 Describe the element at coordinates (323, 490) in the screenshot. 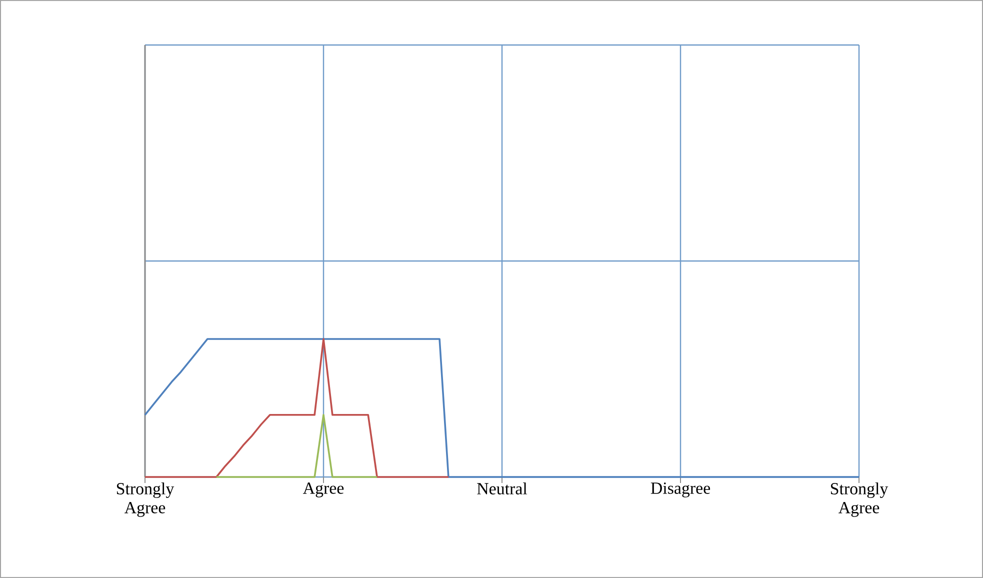

I see `x-tick-label: Agree` at that location.